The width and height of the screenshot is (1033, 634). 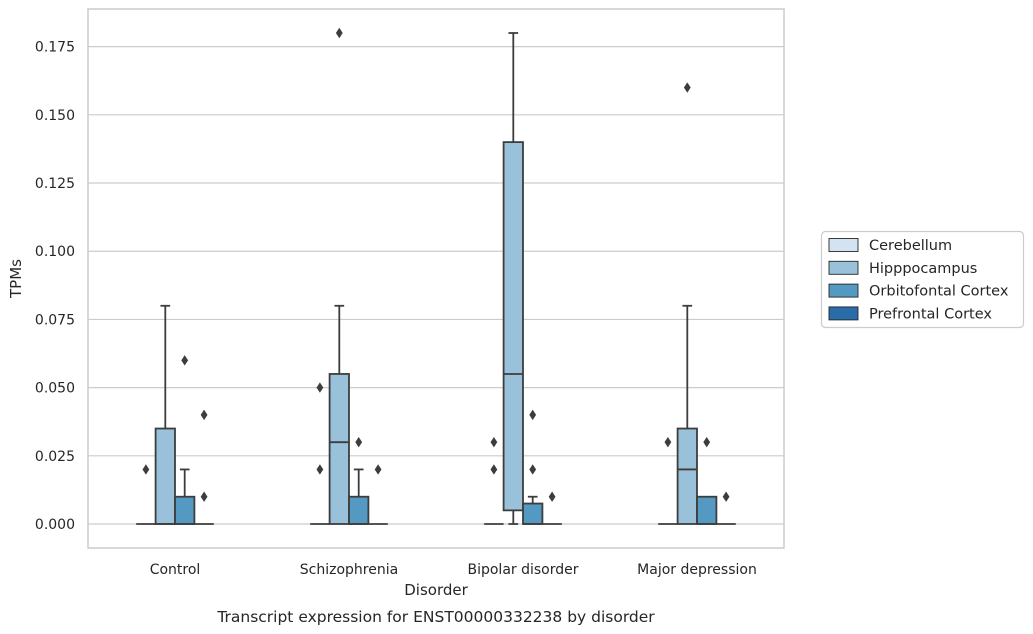 What do you see at coordinates (349, 570) in the screenshot?
I see `x-tick-label: Schizophrenia` at bounding box center [349, 570].